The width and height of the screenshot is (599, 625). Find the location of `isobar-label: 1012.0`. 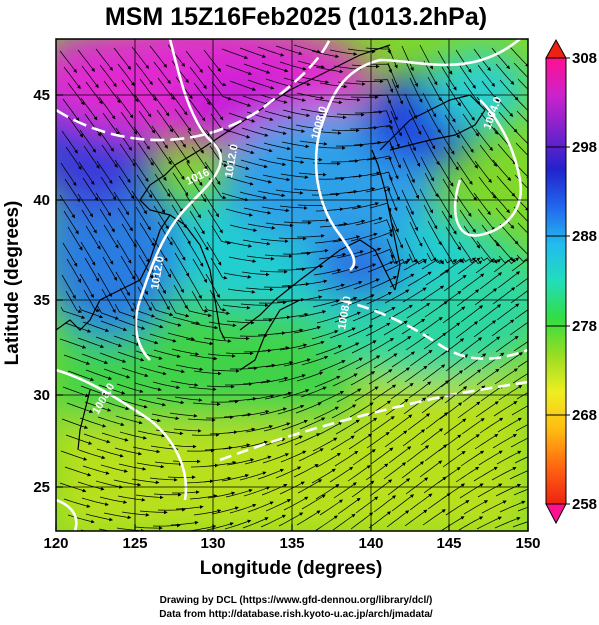

isobar-label: 1012.0 is located at coordinates (158, 272).